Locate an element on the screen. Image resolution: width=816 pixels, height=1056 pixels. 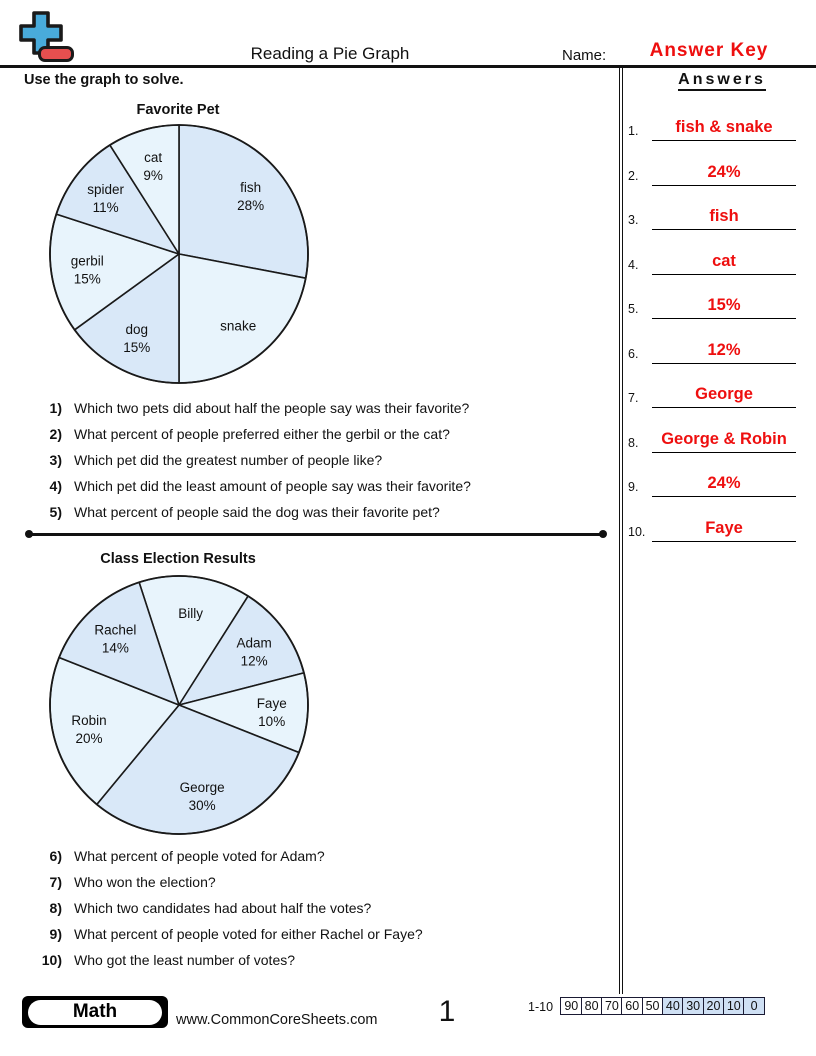
answer-item: 3. fish is located at coordinates (714, 212).